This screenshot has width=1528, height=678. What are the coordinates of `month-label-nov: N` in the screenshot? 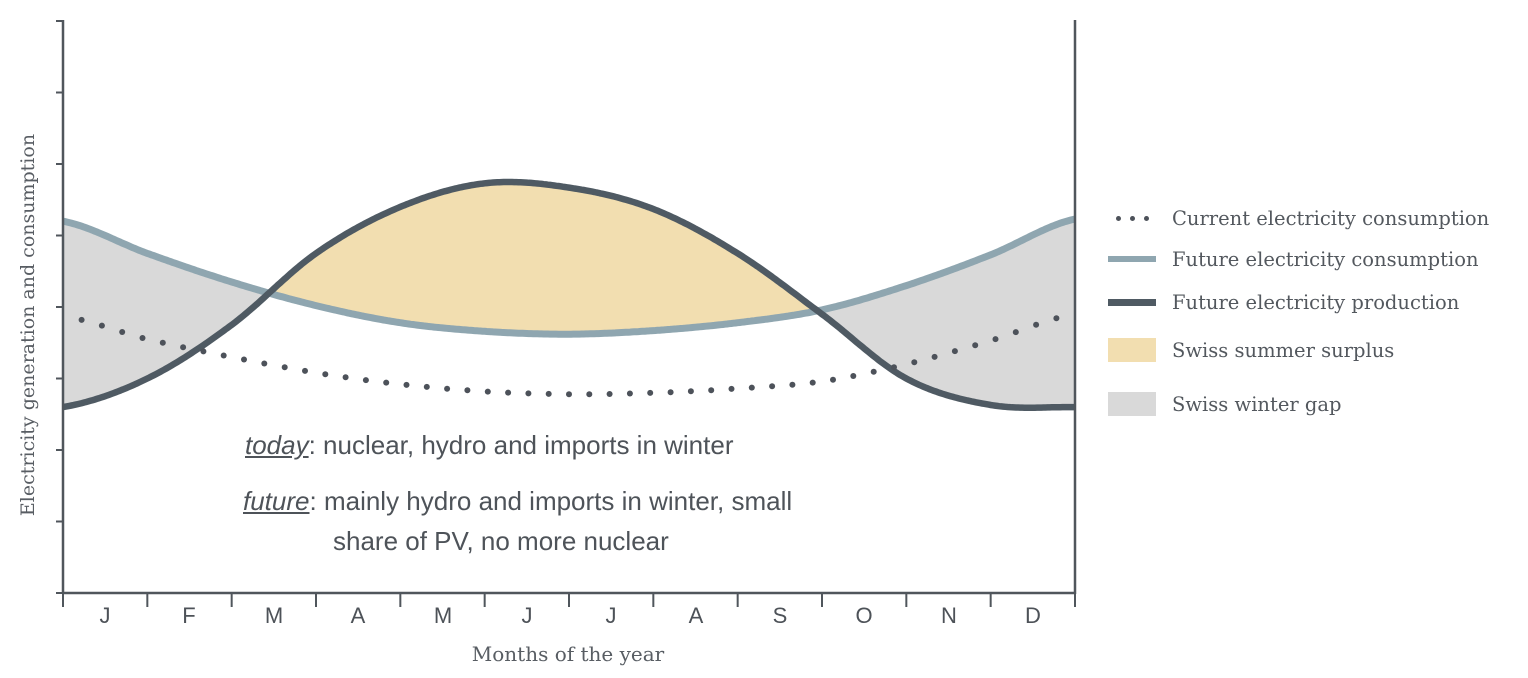 It's located at (949, 615).